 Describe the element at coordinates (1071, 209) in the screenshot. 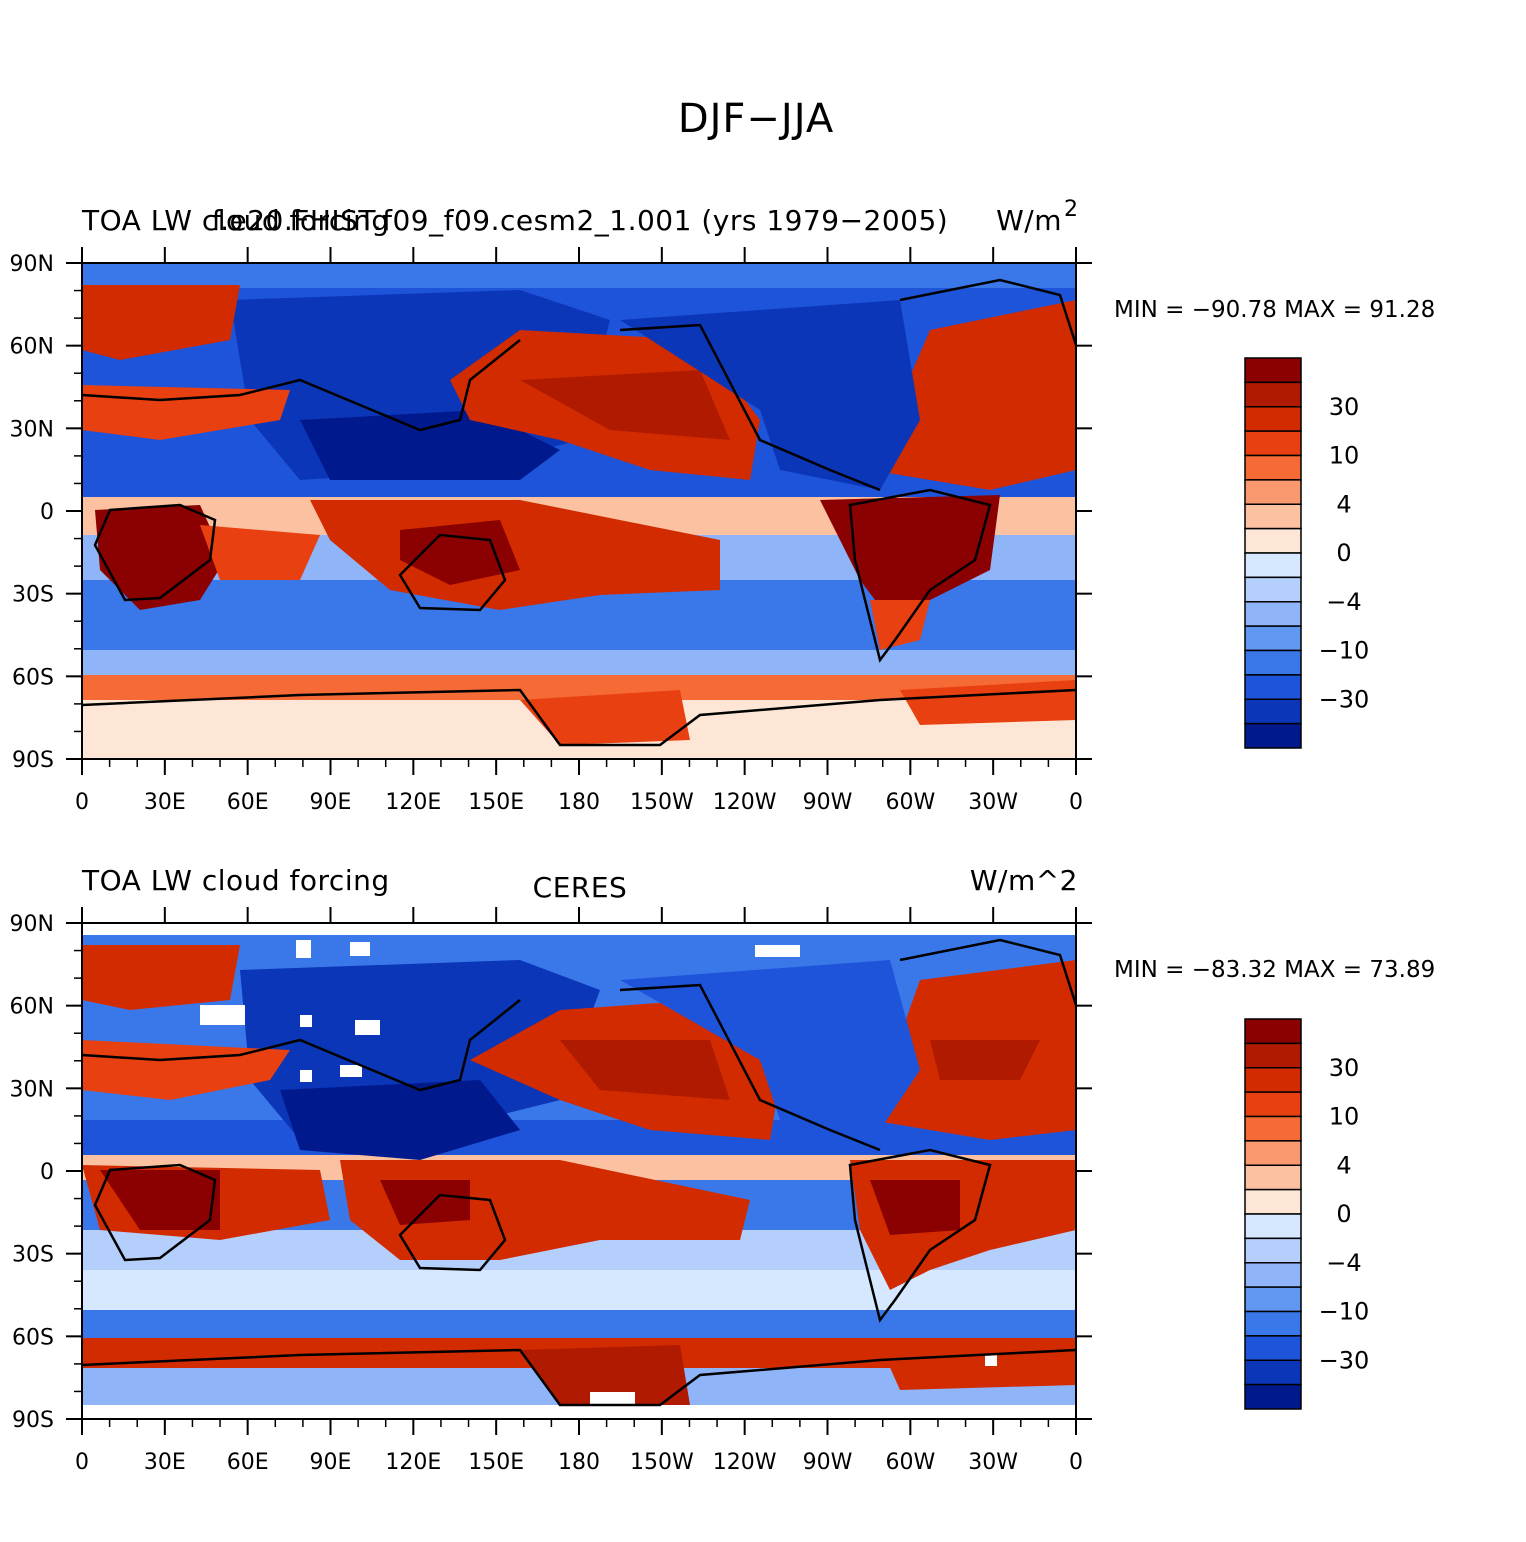

I see `panel-model-units-sup: 2` at that location.